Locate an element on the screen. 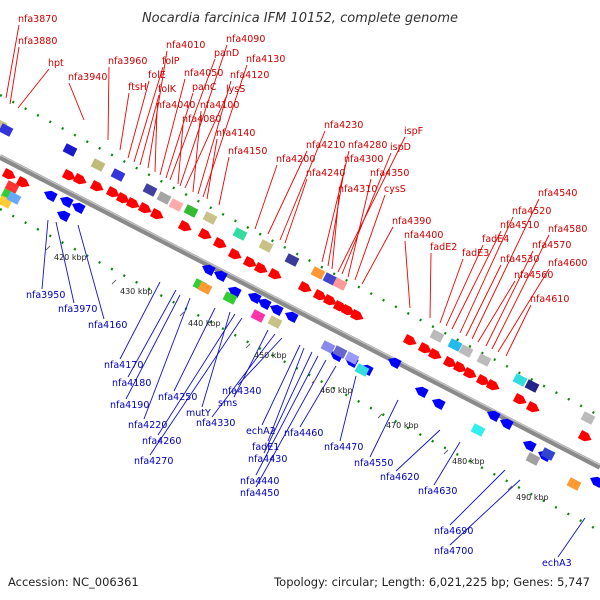 Image resolution: width=600 pixels, height=600 pixels. gene-label-reverse: nfa4700 is located at coordinates (453, 551).